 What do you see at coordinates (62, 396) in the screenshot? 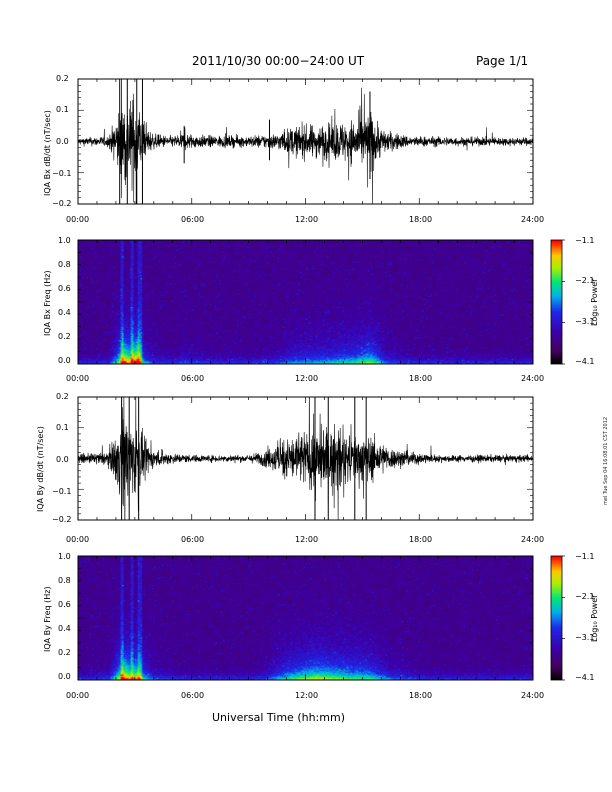
I see `panel3-ytick: 0.2` at bounding box center [62, 396].